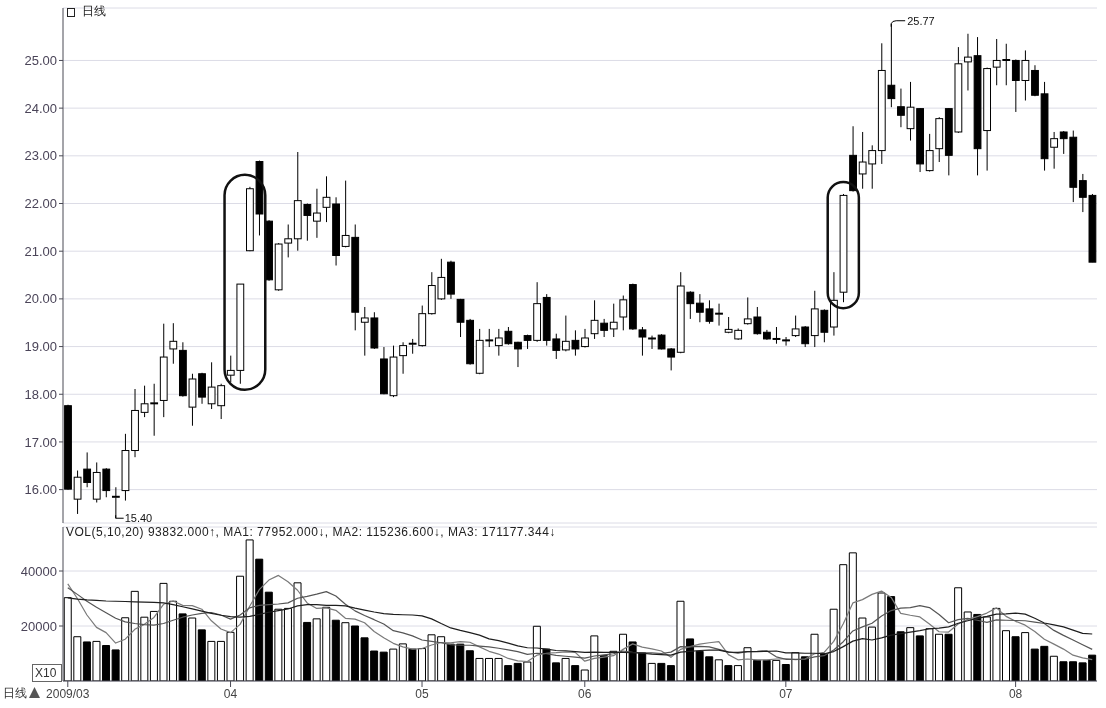 Image resolution: width=1106 pixels, height=708 pixels. Describe the element at coordinates (94, 11) in the screenshot. I see `chart-title: 日线` at that location.